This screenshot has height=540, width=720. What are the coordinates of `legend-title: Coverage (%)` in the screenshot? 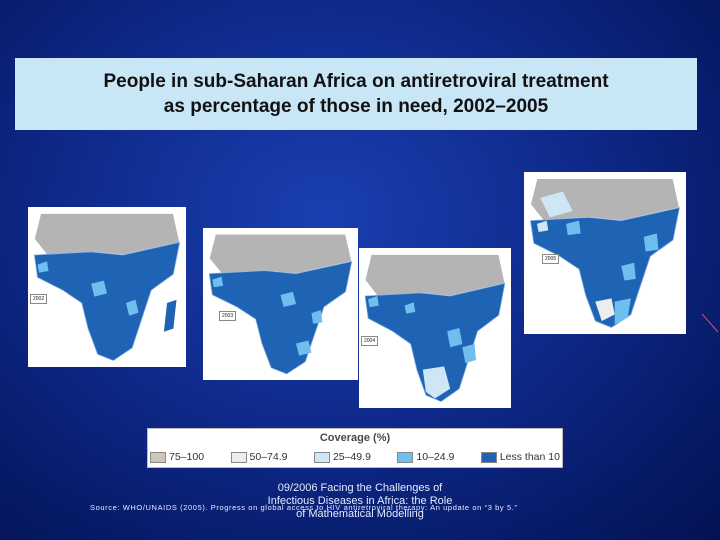 It's located at (355, 438).